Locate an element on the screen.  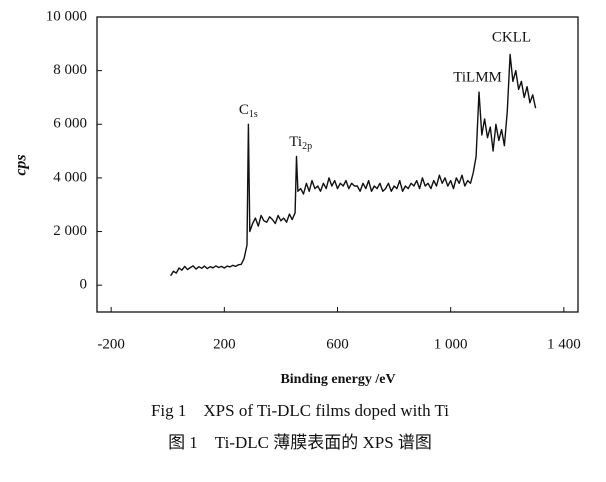
y-tick-label: 0 is located at coordinates (84, 285).